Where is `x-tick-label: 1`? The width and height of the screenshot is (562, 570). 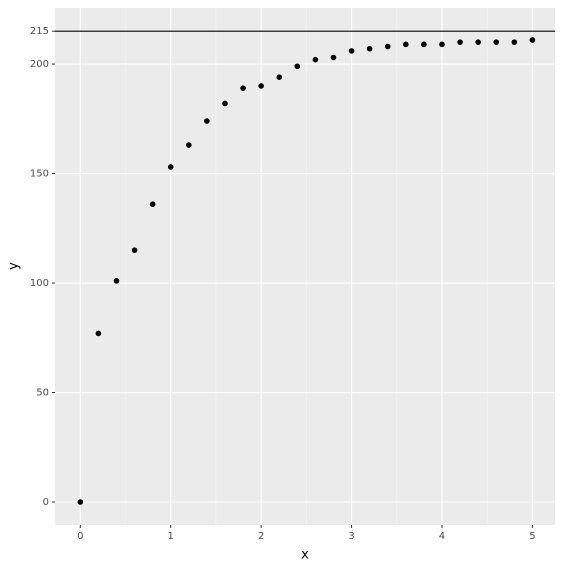 x-tick-label: 1 is located at coordinates (171, 536).